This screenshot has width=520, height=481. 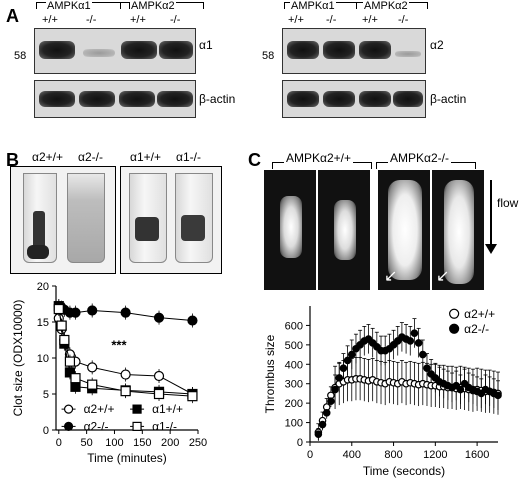 I want to click on legend-label: α2+/+, so click(x=479, y=314).